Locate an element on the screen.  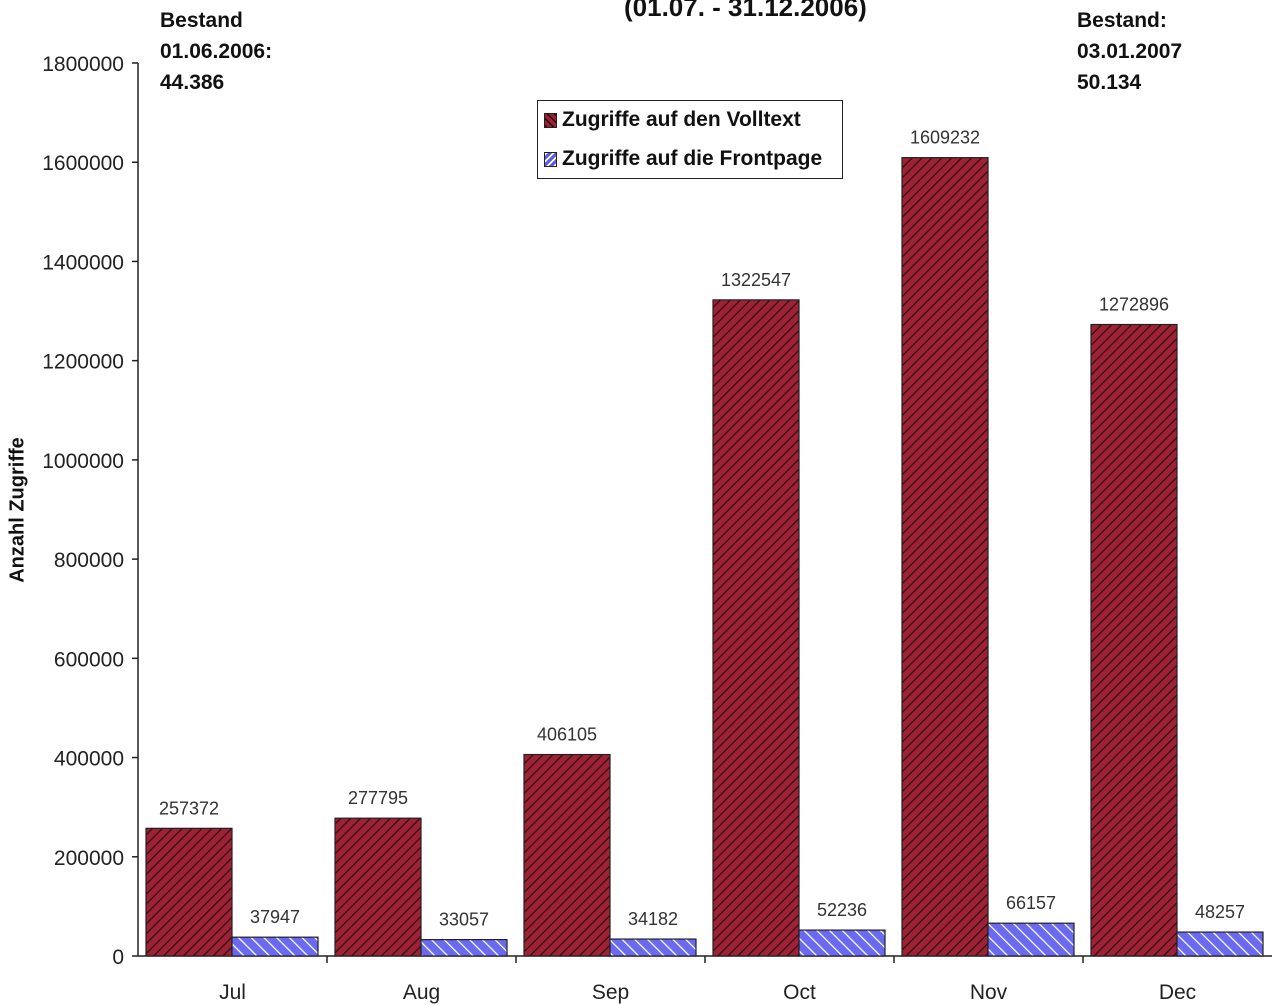
data-label: 277795 is located at coordinates (378, 798).